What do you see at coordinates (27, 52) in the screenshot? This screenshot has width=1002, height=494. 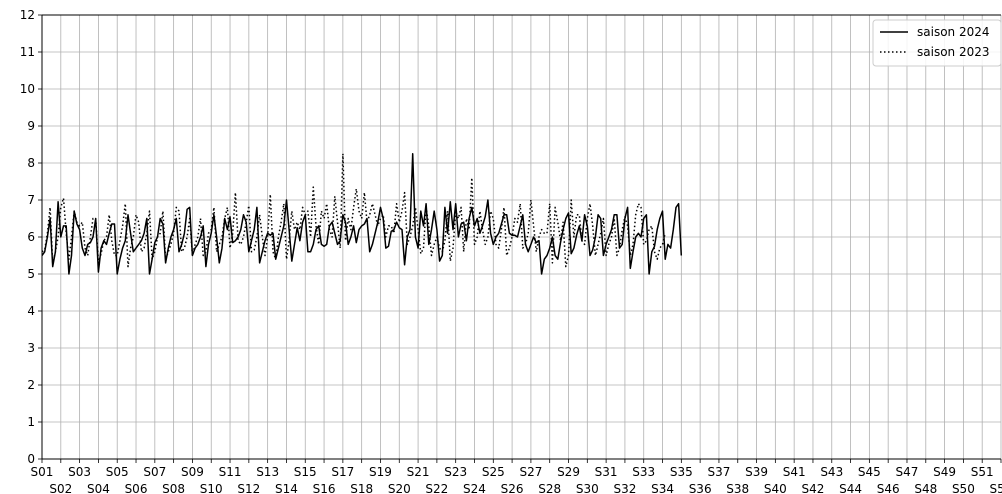 I see `y-tick-label: 11` at bounding box center [27, 52].